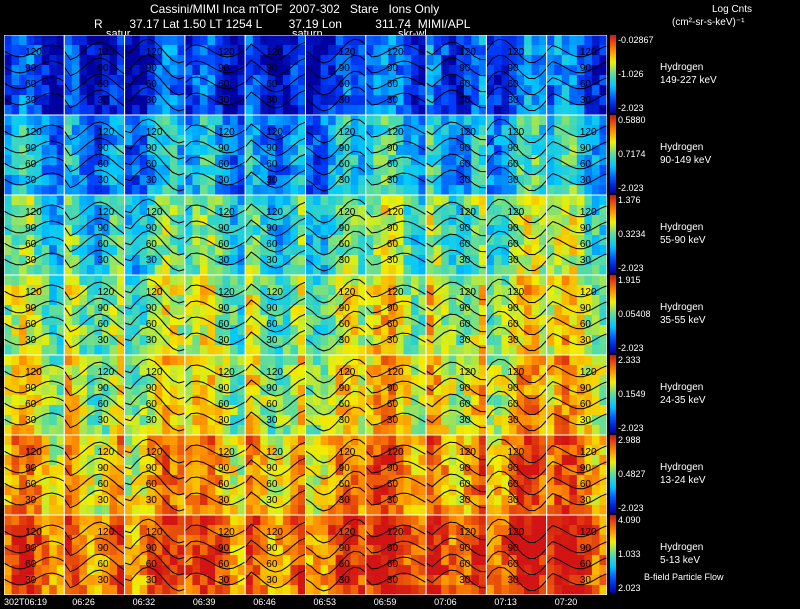  What do you see at coordinates (681, 554) in the screenshot?
I see `panel-label: Hydrogen 5-13 keV` at bounding box center [681, 554].